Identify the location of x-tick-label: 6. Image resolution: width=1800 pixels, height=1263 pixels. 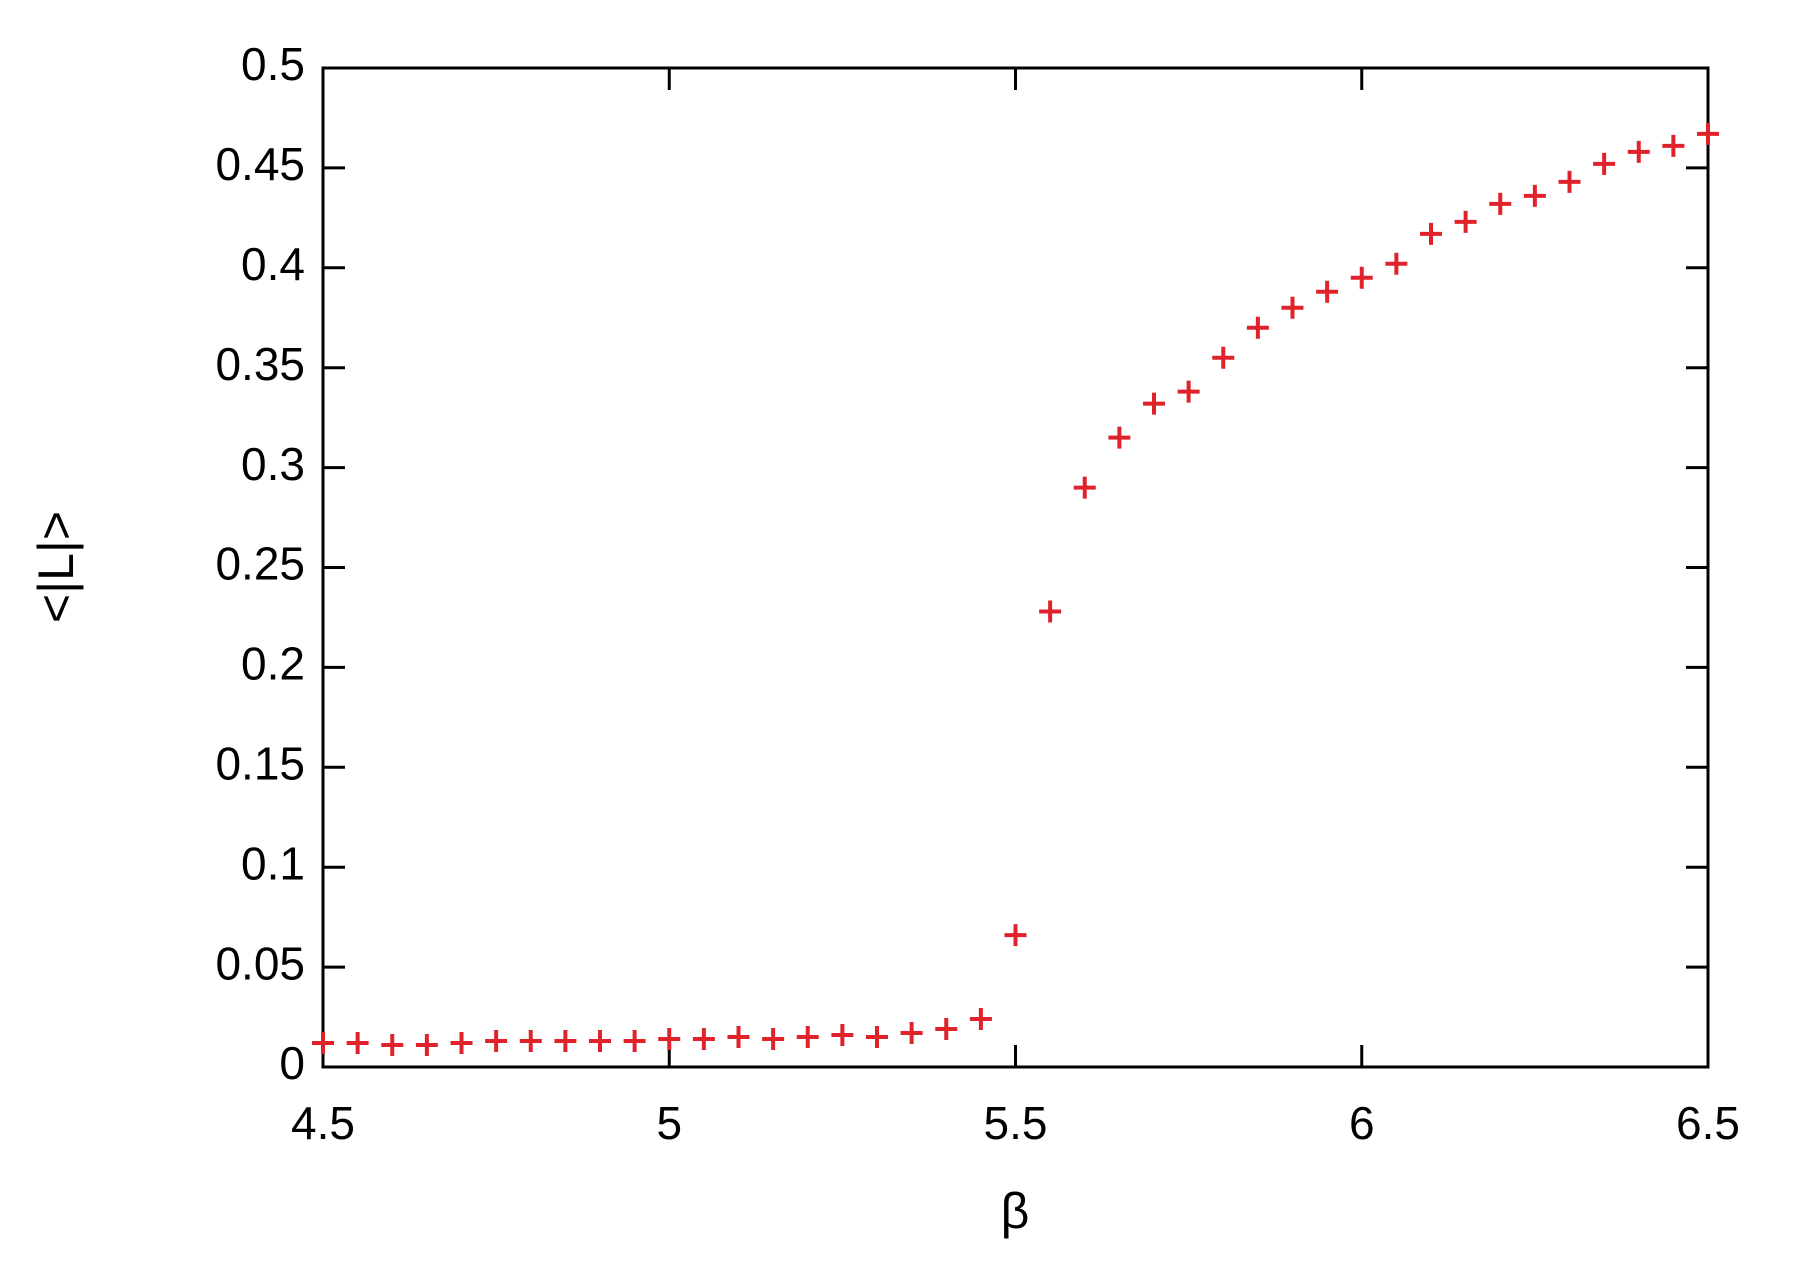
(1362, 1123).